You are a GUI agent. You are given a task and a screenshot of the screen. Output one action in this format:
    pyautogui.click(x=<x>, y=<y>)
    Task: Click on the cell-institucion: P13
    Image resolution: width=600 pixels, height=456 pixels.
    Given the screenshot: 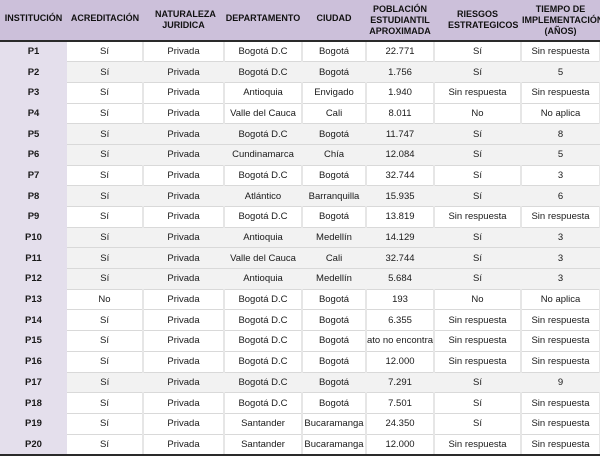 What is the action you would take?
    pyautogui.click(x=33, y=300)
    